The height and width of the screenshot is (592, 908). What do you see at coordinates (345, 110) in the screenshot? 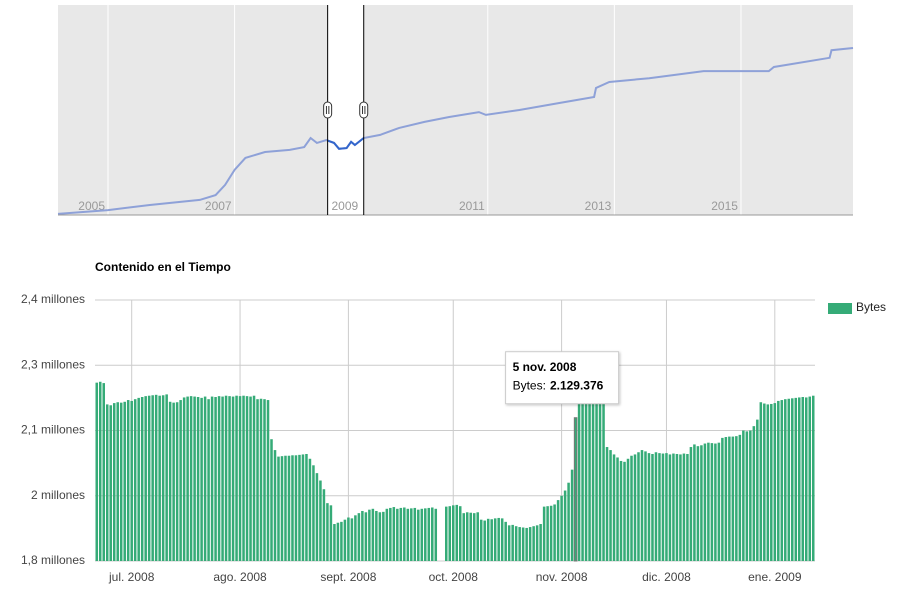
I see `selection-window` at bounding box center [345, 110].